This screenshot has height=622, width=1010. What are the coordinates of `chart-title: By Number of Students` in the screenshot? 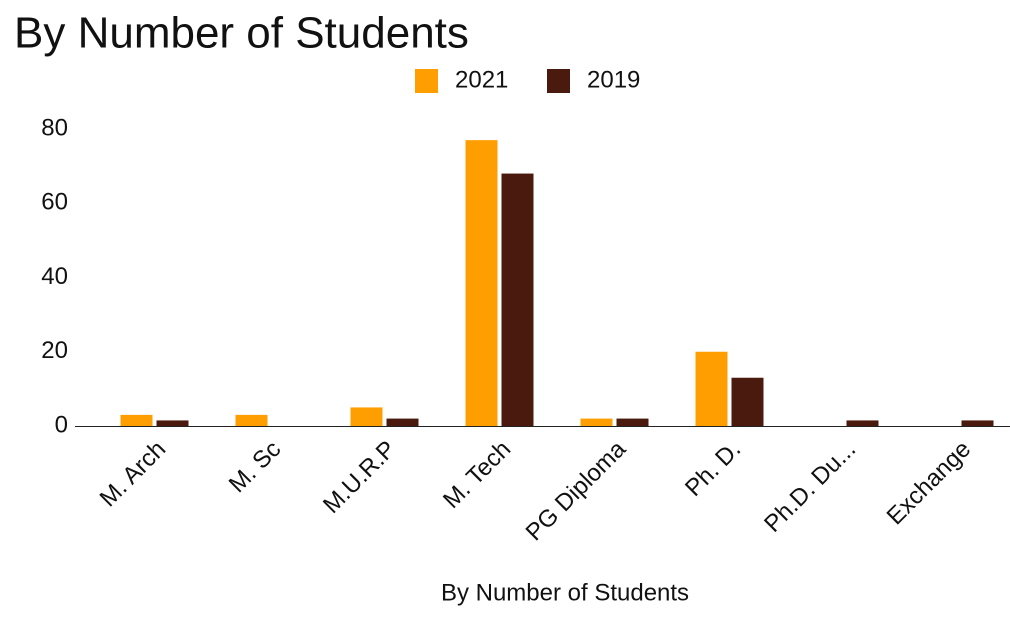 It's located at (241, 33).